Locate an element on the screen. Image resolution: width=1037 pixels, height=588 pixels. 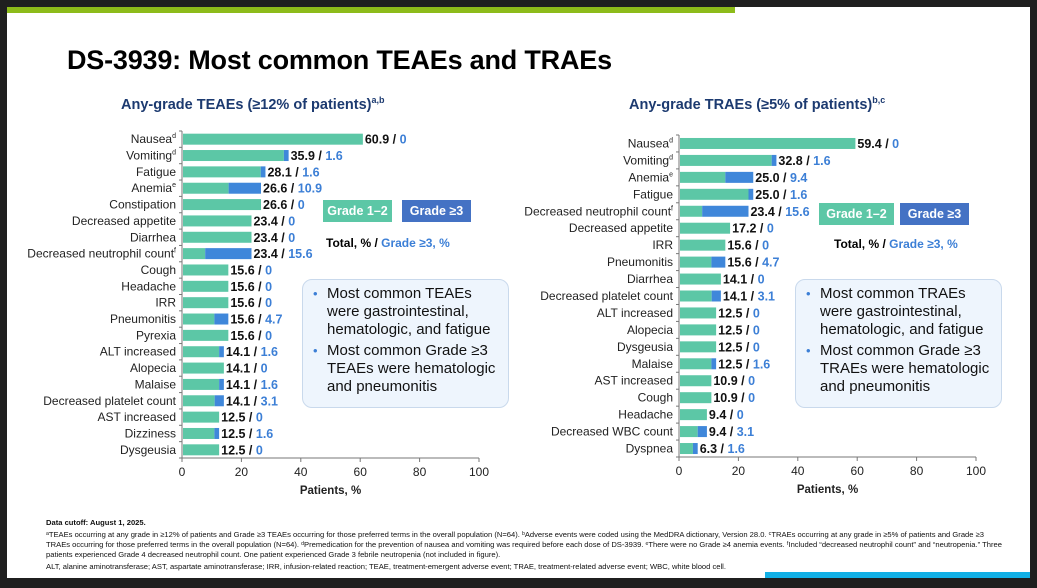
x-tick-label: 20 is located at coordinates (739, 471).